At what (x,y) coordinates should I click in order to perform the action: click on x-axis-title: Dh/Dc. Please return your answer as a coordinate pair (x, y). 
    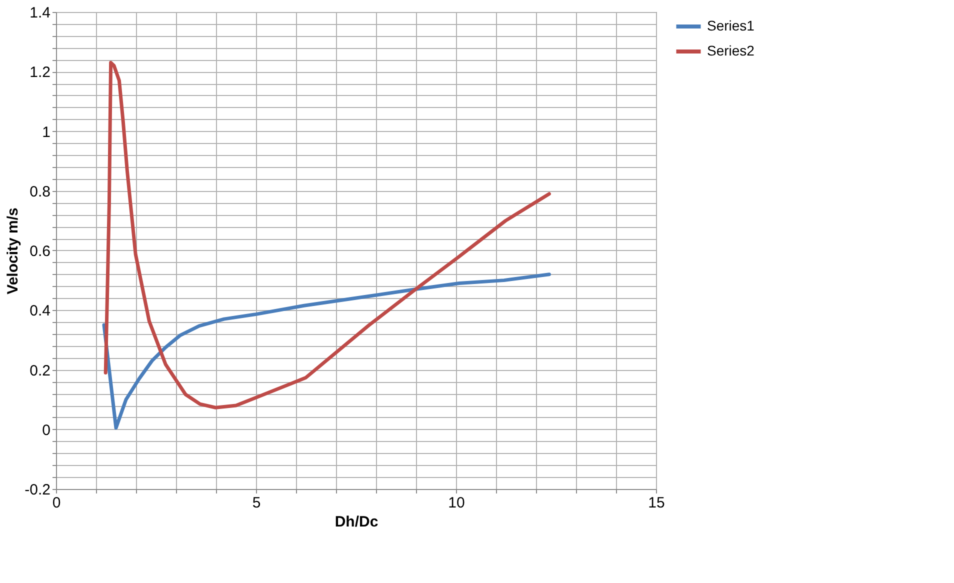
    Looking at the image, I should click on (356, 522).